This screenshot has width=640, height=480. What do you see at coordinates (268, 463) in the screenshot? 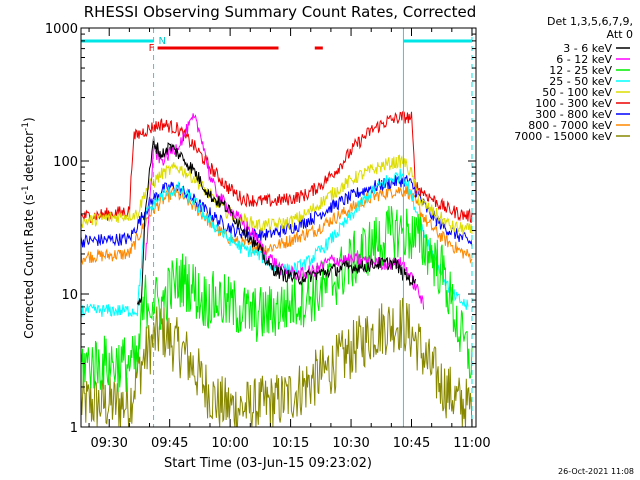
I see `x-axis-label: Start Time (03-Jun-15 09:23:02)` at bounding box center [268, 463].